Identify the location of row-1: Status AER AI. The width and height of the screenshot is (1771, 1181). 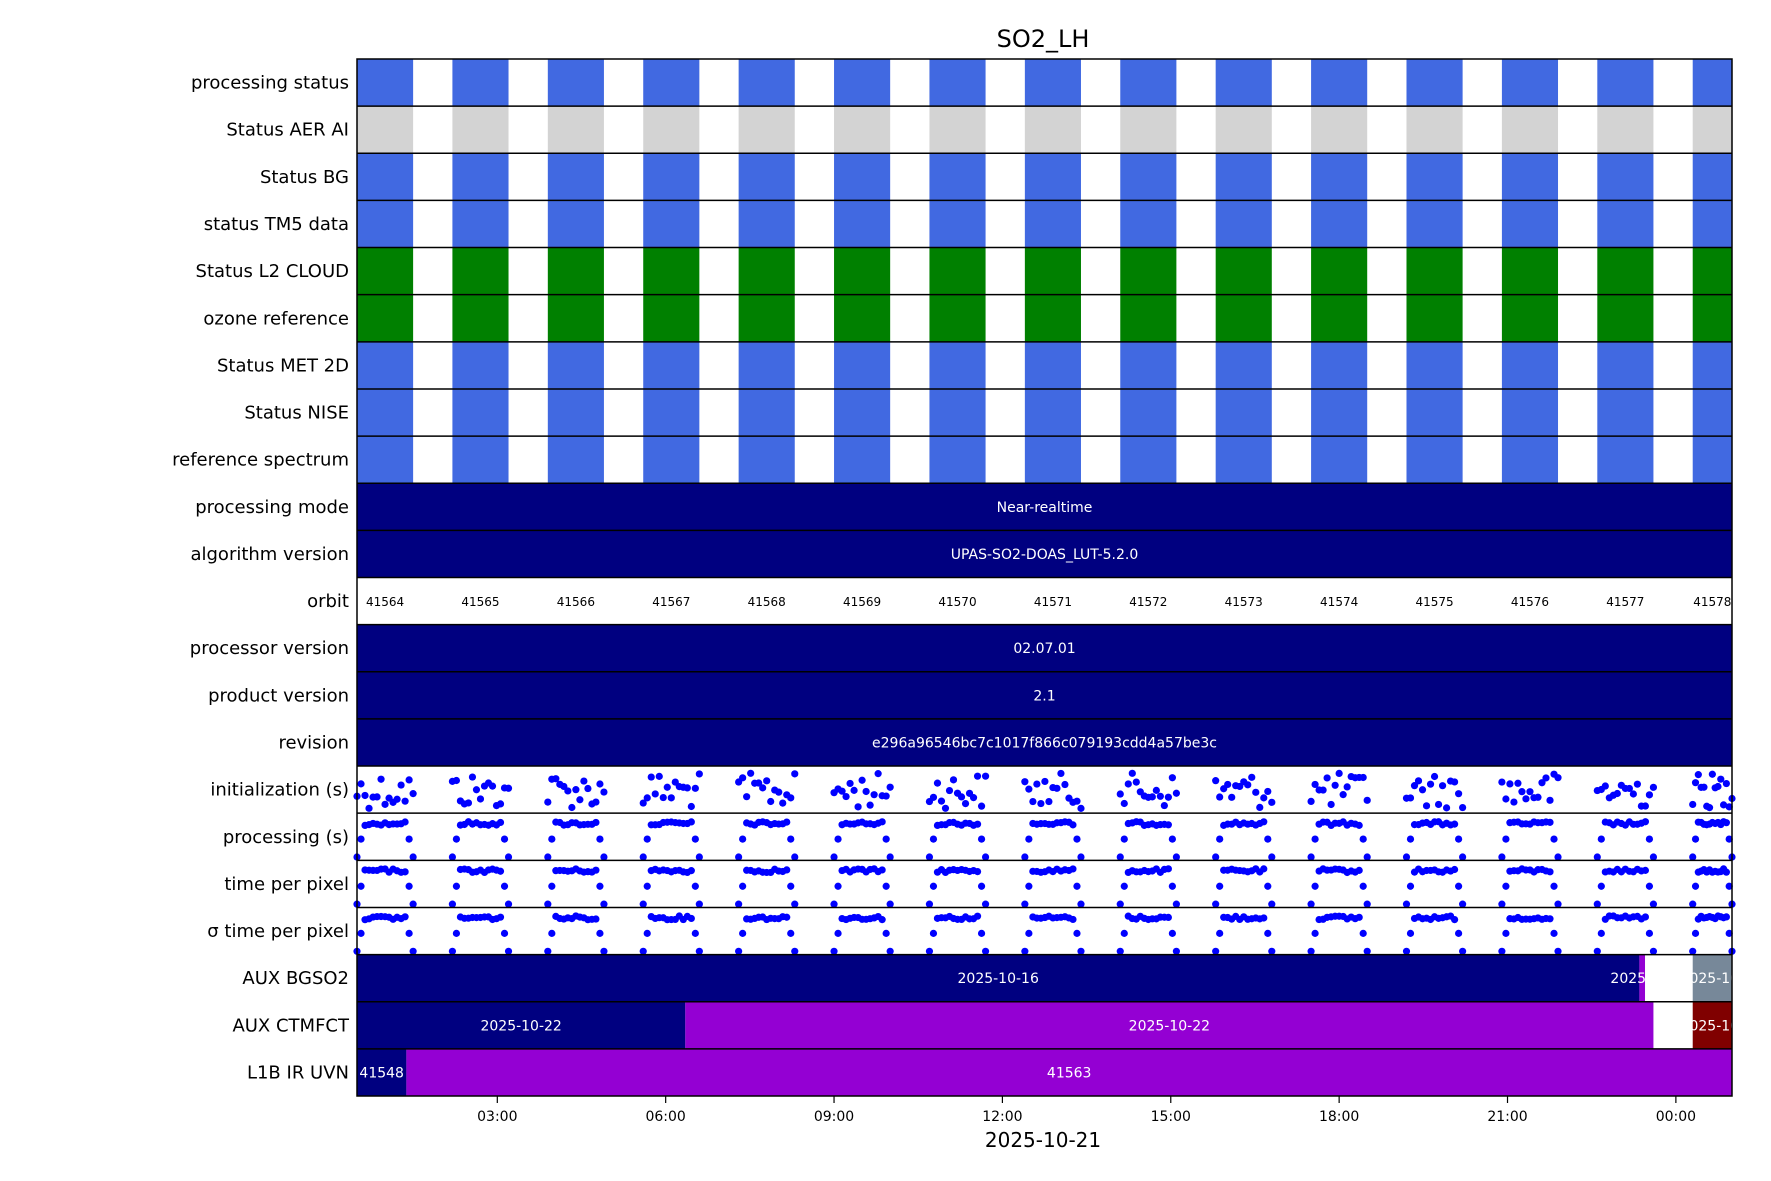
(979, 130).